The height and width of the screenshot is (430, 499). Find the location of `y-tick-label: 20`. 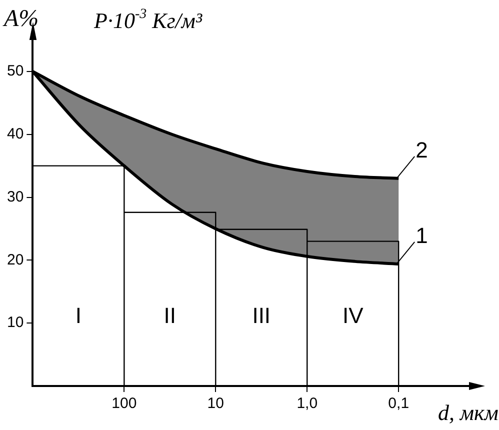

y-tick-label: 20 is located at coordinates (15, 259).